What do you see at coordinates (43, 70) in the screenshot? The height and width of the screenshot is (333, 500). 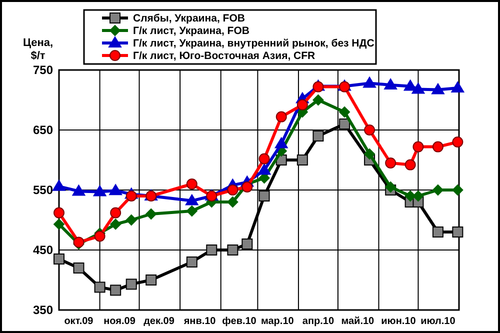 I see `y-tick-label: 750` at bounding box center [43, 70].